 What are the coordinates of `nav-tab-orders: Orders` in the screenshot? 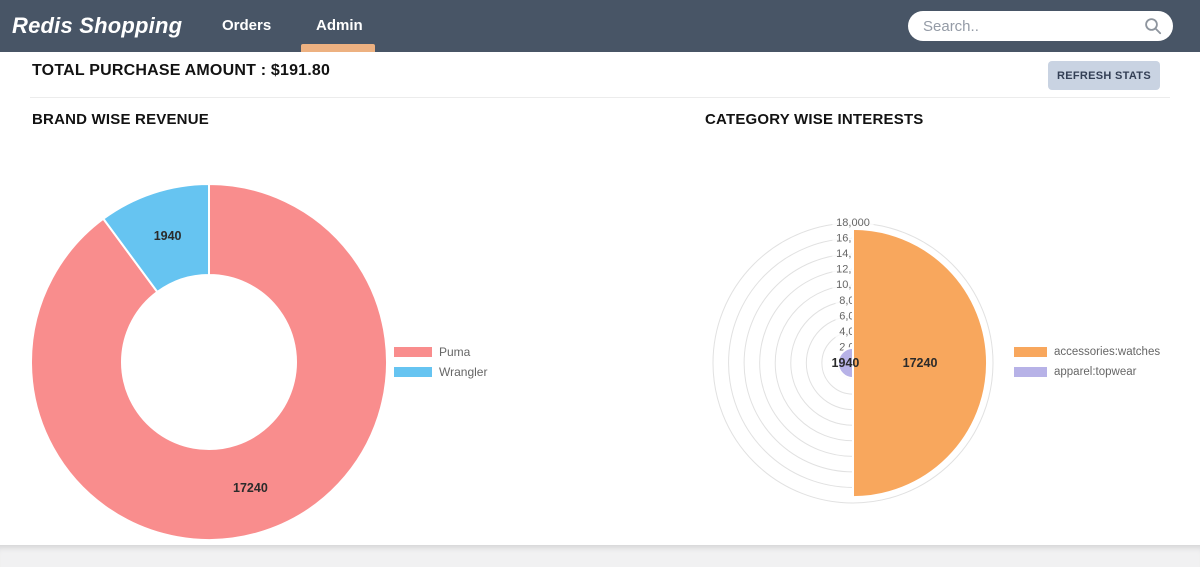 It's located at (247, 25).